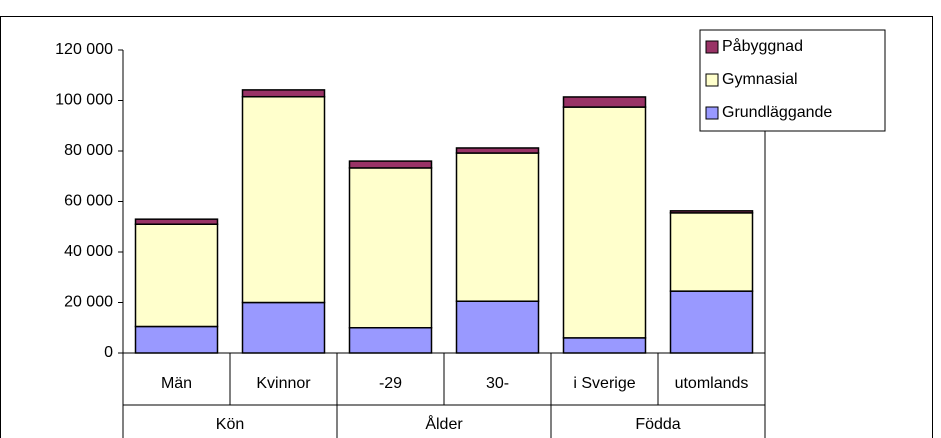 This screenshot has height=438, width=941. What do you see at coordinates (762, 46) in the screenshot?
I see `legend-label: Påbyggnad` at bounding box center [762, 46].